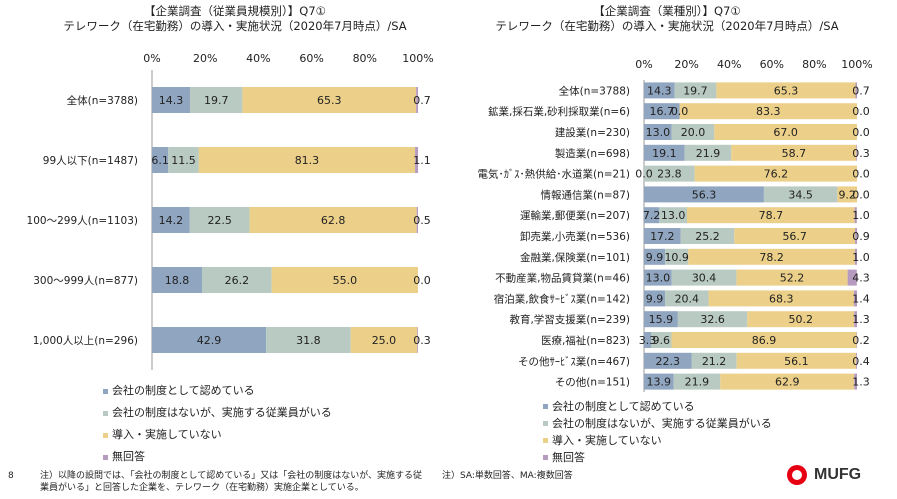  I want to click on left-chart-title-line1: 【企業調査（従業員規模別）】Q7①, so click(235, 11).